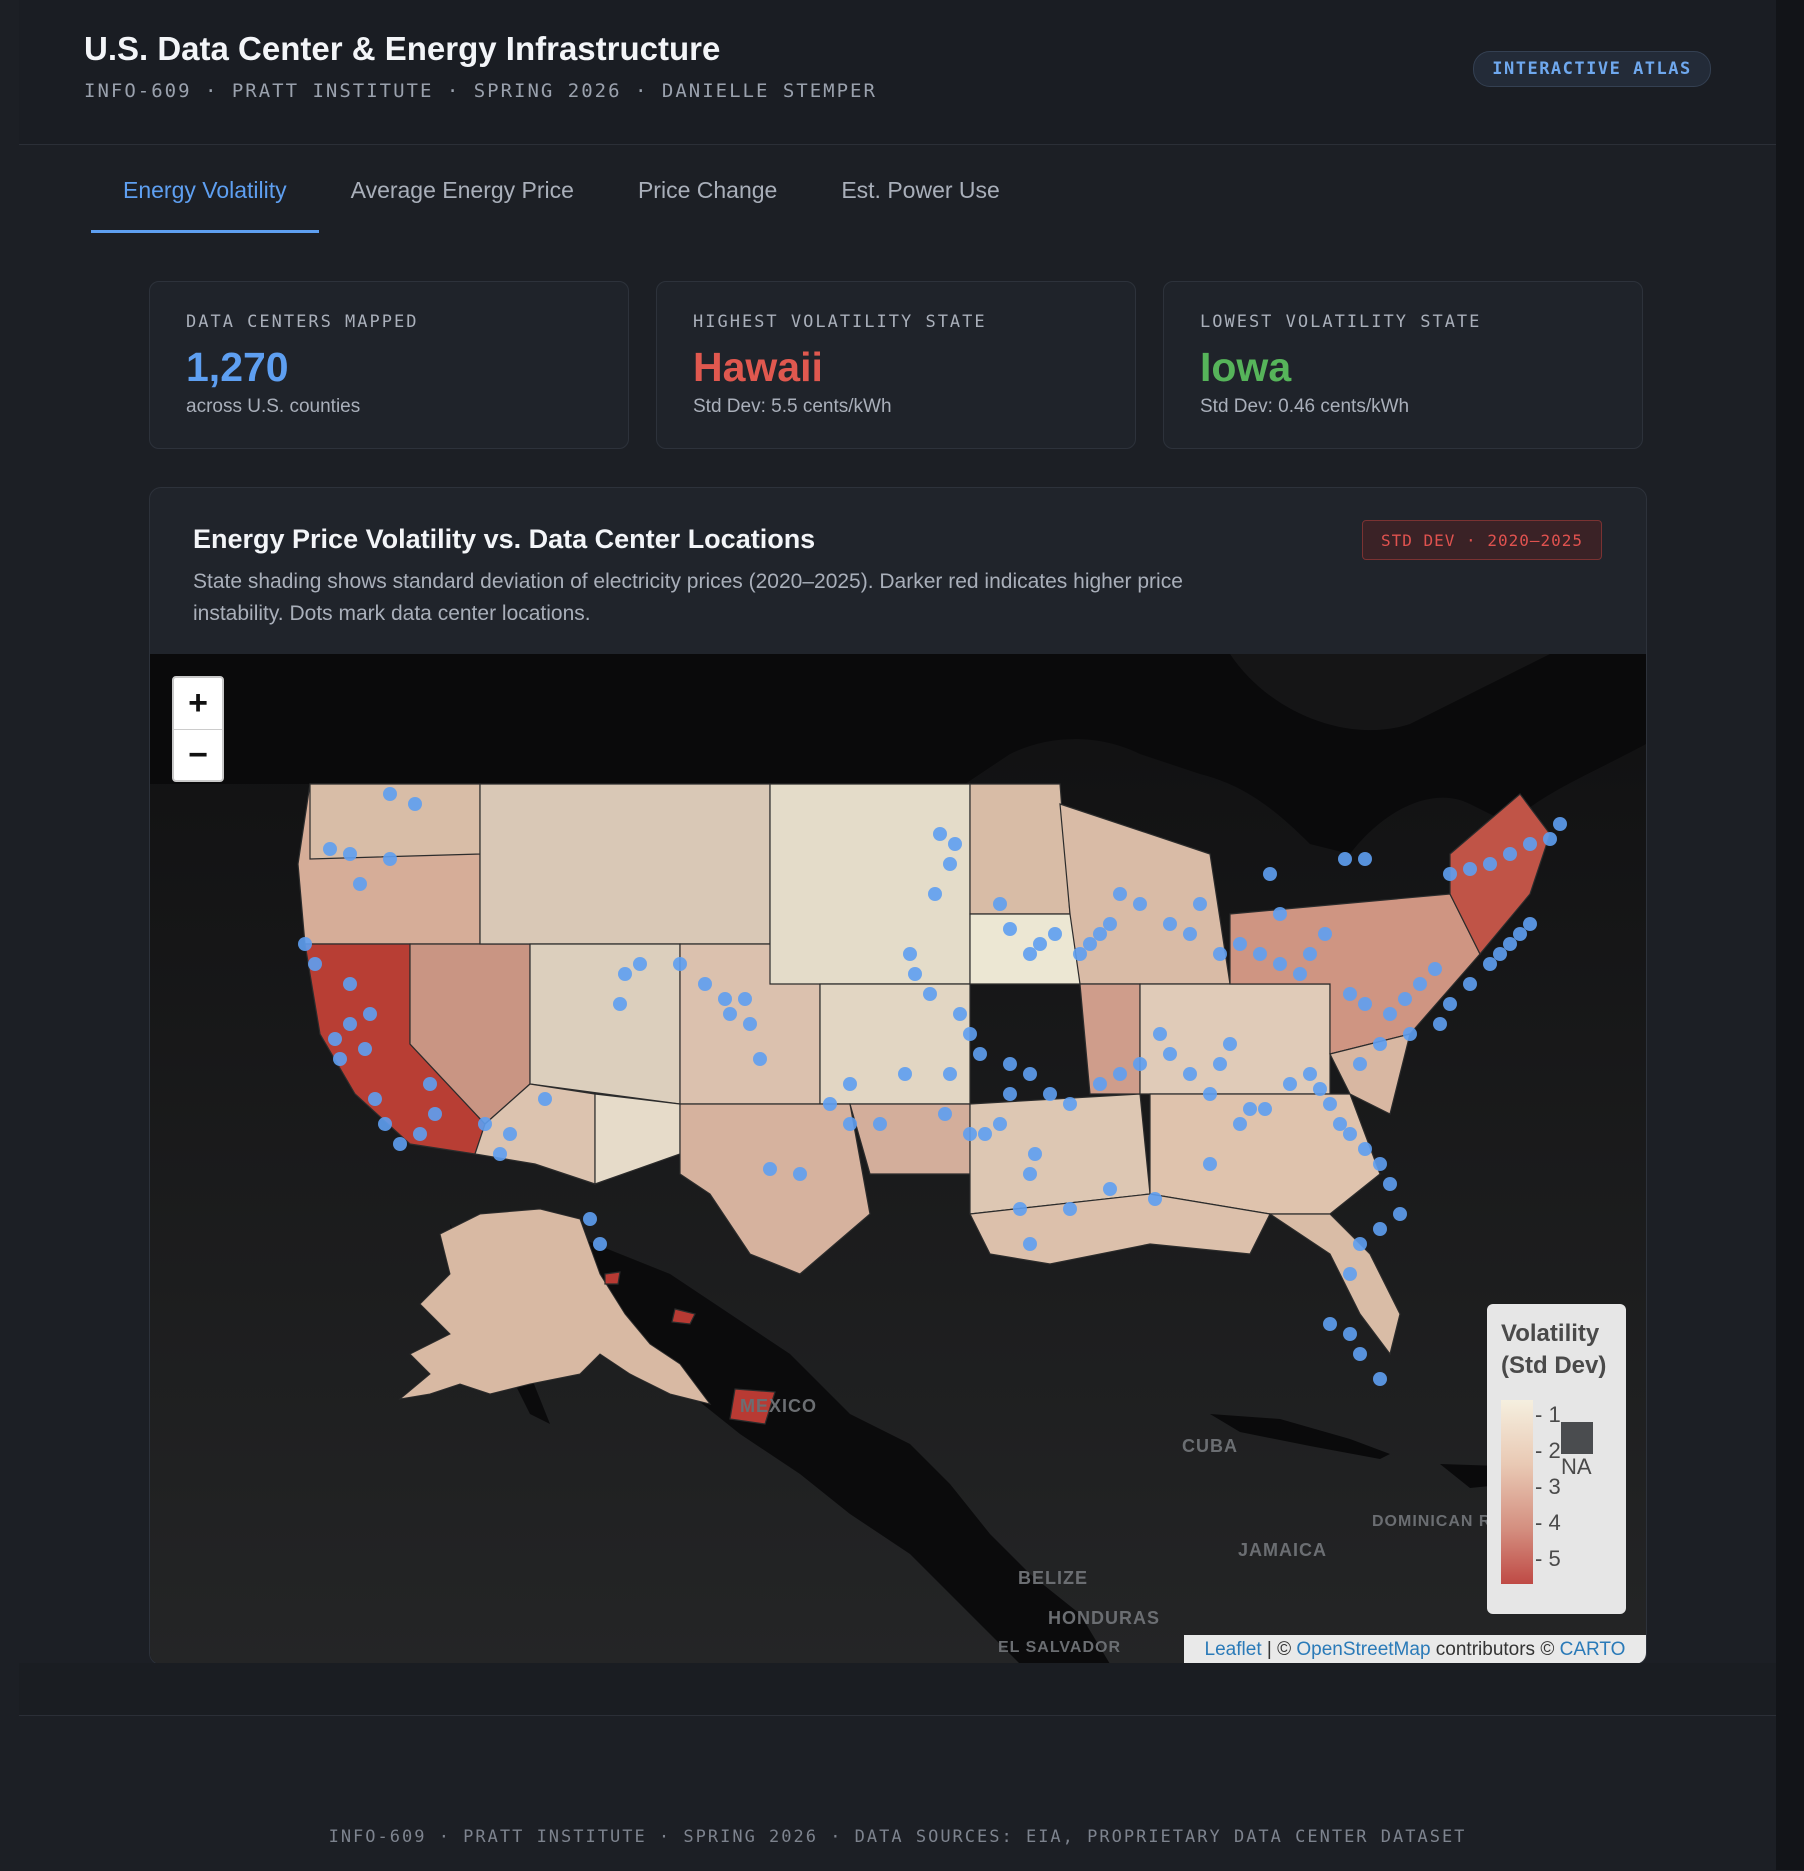  What do you see at coordinates (707, 189) in the screenshot?
I see `tab-price-change: Price Change` at bounding box center [707, 189].